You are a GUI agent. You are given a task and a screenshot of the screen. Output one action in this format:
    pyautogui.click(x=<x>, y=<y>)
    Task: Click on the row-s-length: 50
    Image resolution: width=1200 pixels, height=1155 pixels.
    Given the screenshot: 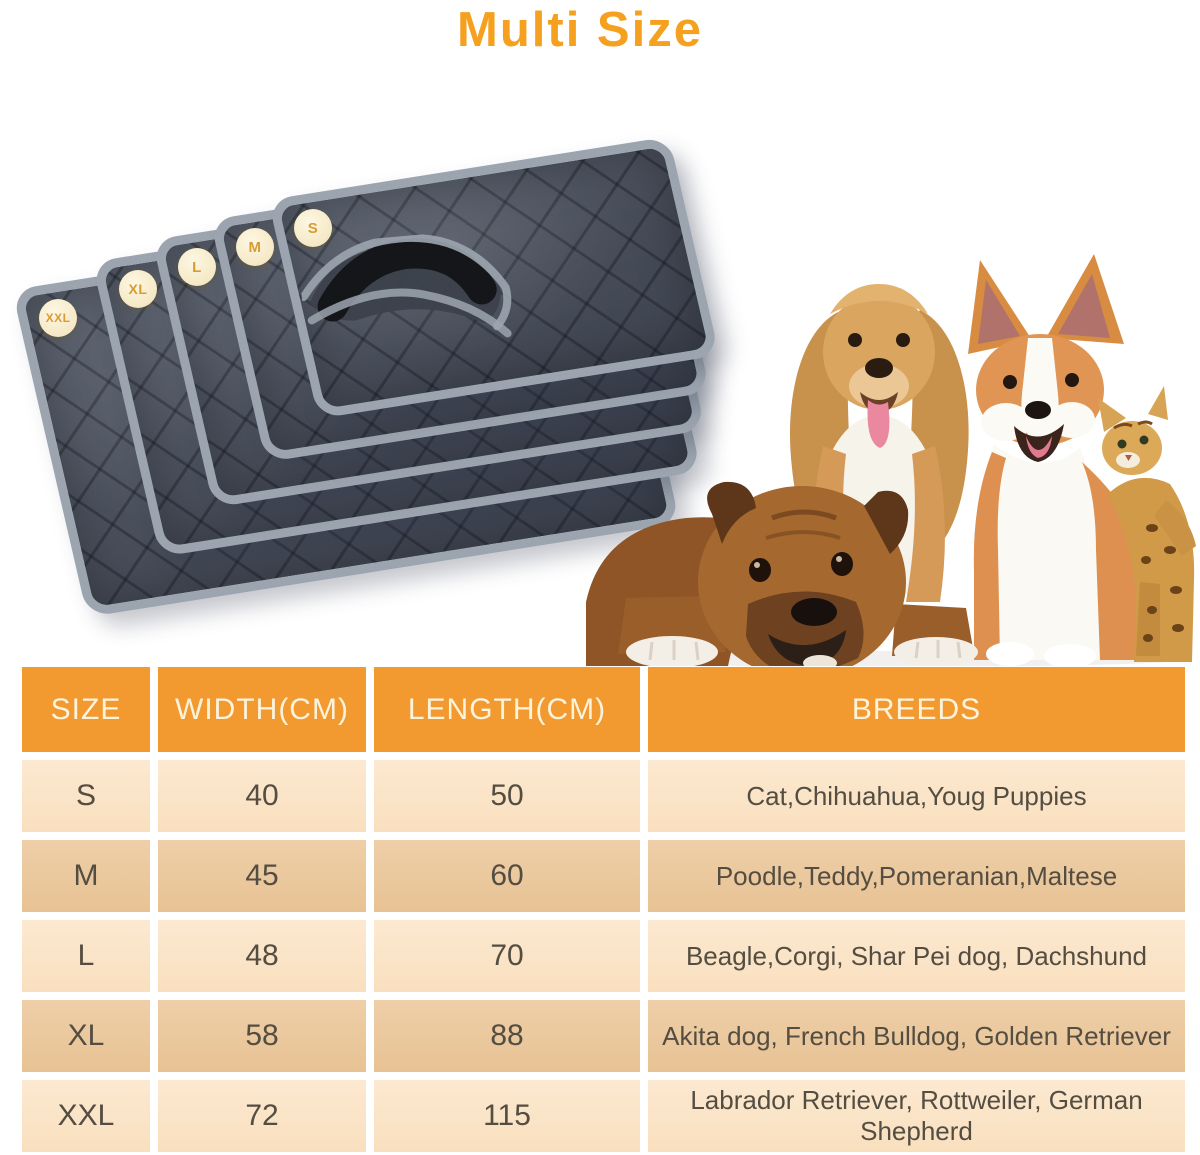 What is the action you would take?
    pyautogui.click(x=507, y=796)
    